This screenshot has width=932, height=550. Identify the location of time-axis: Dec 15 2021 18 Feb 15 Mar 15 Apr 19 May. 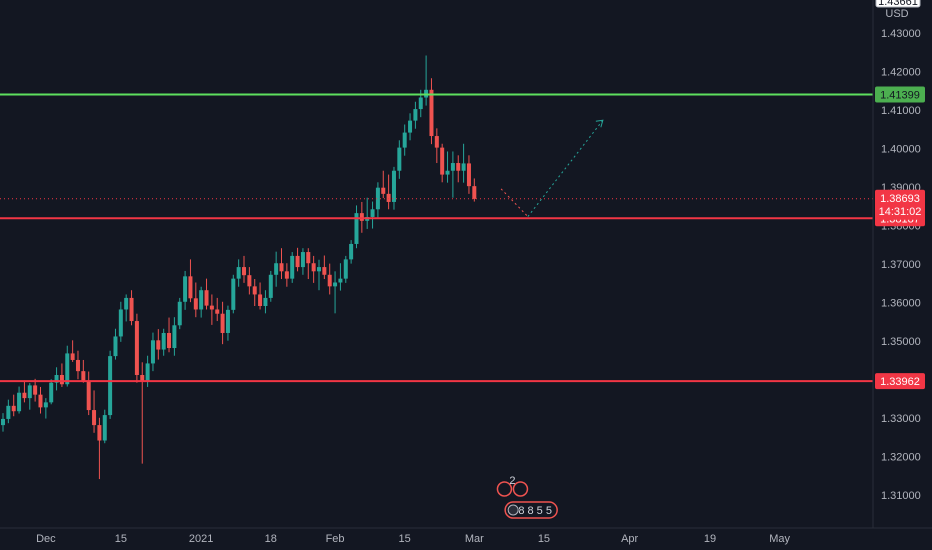
(413, 539).